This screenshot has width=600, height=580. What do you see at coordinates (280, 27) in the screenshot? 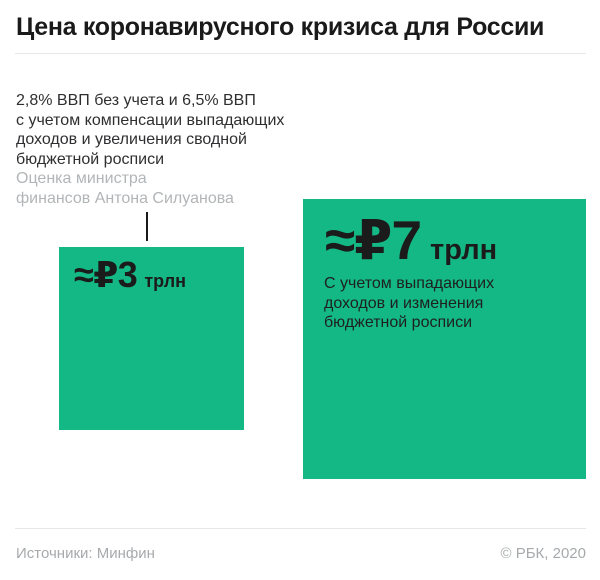
I see `page-title: Цена коронавирусного кризиса для России` at bounding box center [280, 27].